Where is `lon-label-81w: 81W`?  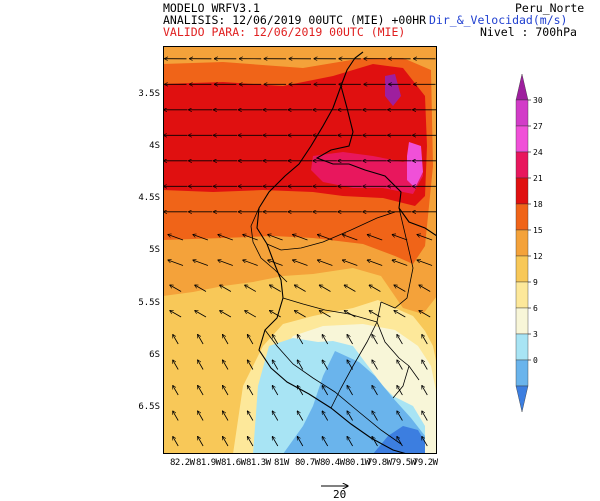 lon-label-81w: 81W is located at coordinates (281, 463).